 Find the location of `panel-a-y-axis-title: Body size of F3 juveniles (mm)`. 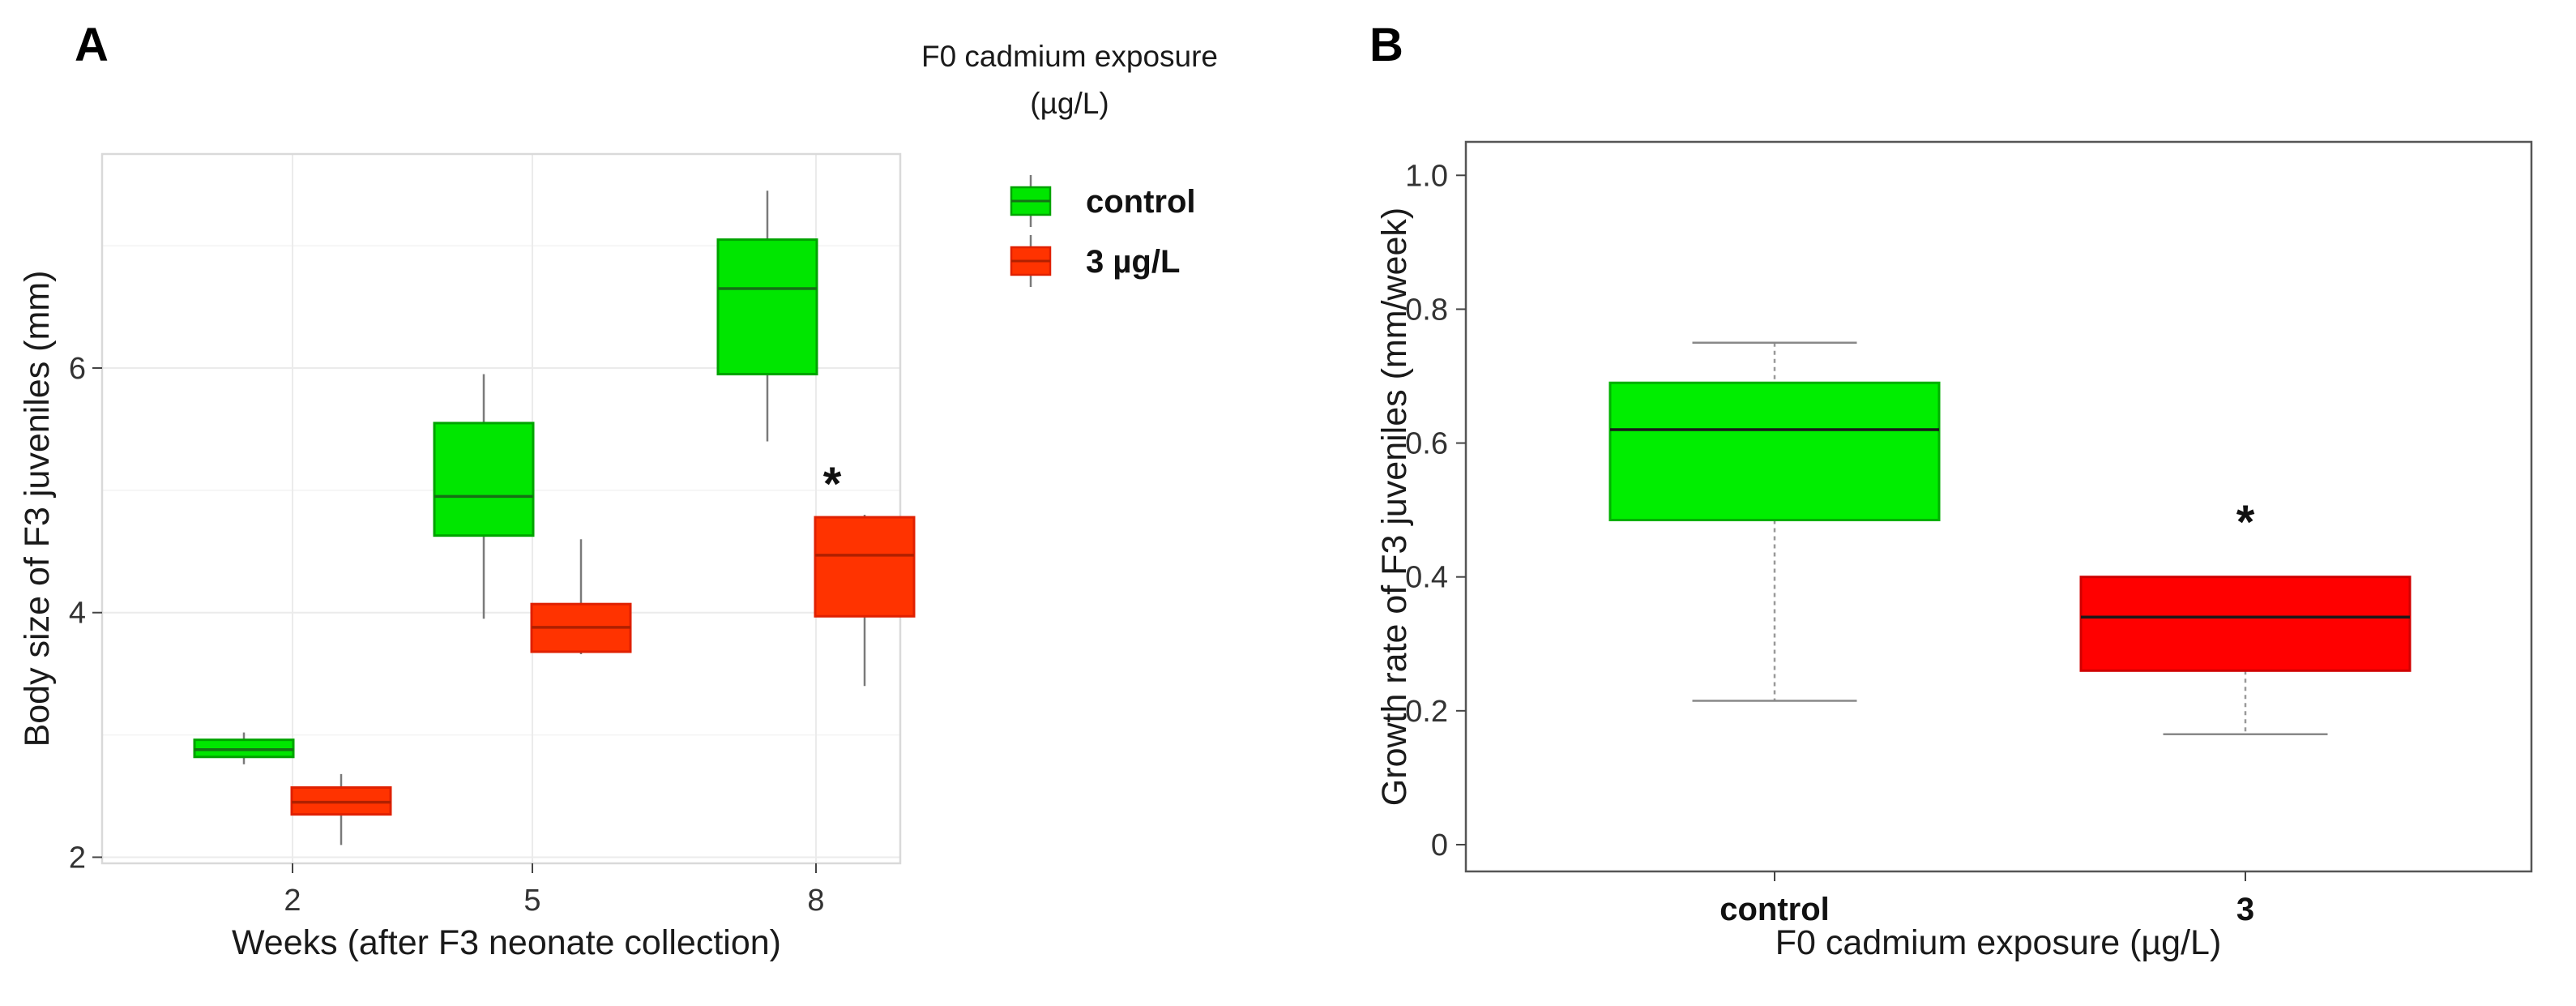

panel-a-y-axis-title: Body size of F3 juveniles (mm) is located at coordinates (37, 509).